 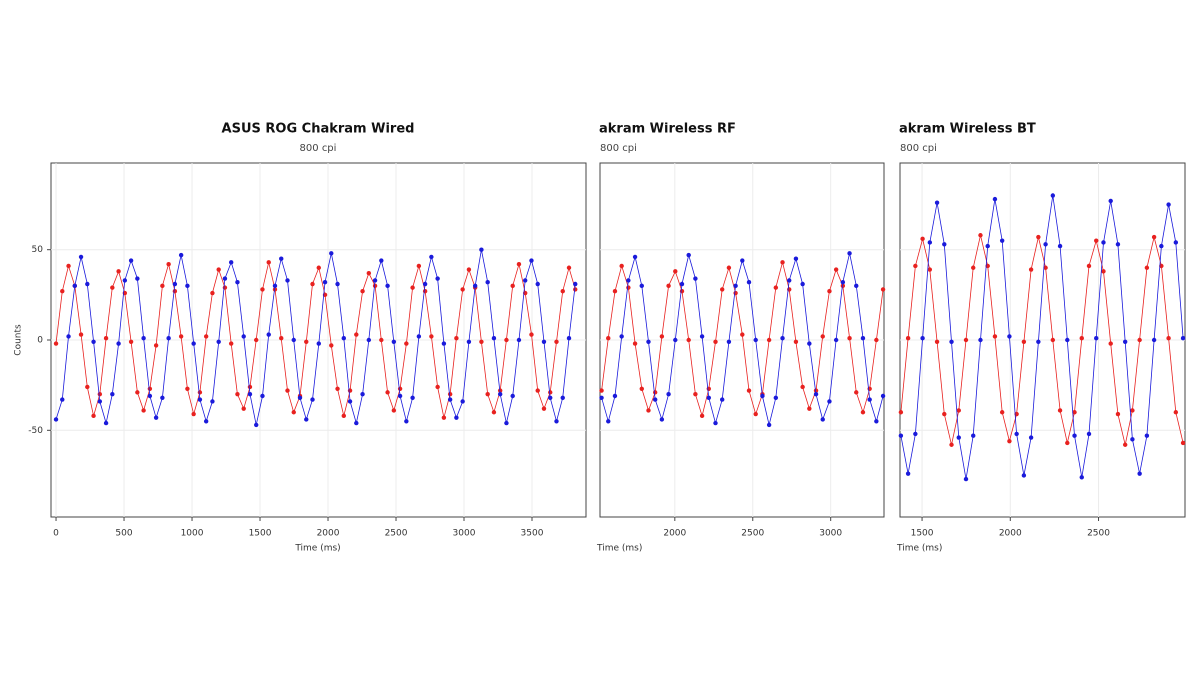 What do you see at coordinates (56, 534) in the screenshot?
I see `x-tick-label: 0` at bounding box center [56, 534].